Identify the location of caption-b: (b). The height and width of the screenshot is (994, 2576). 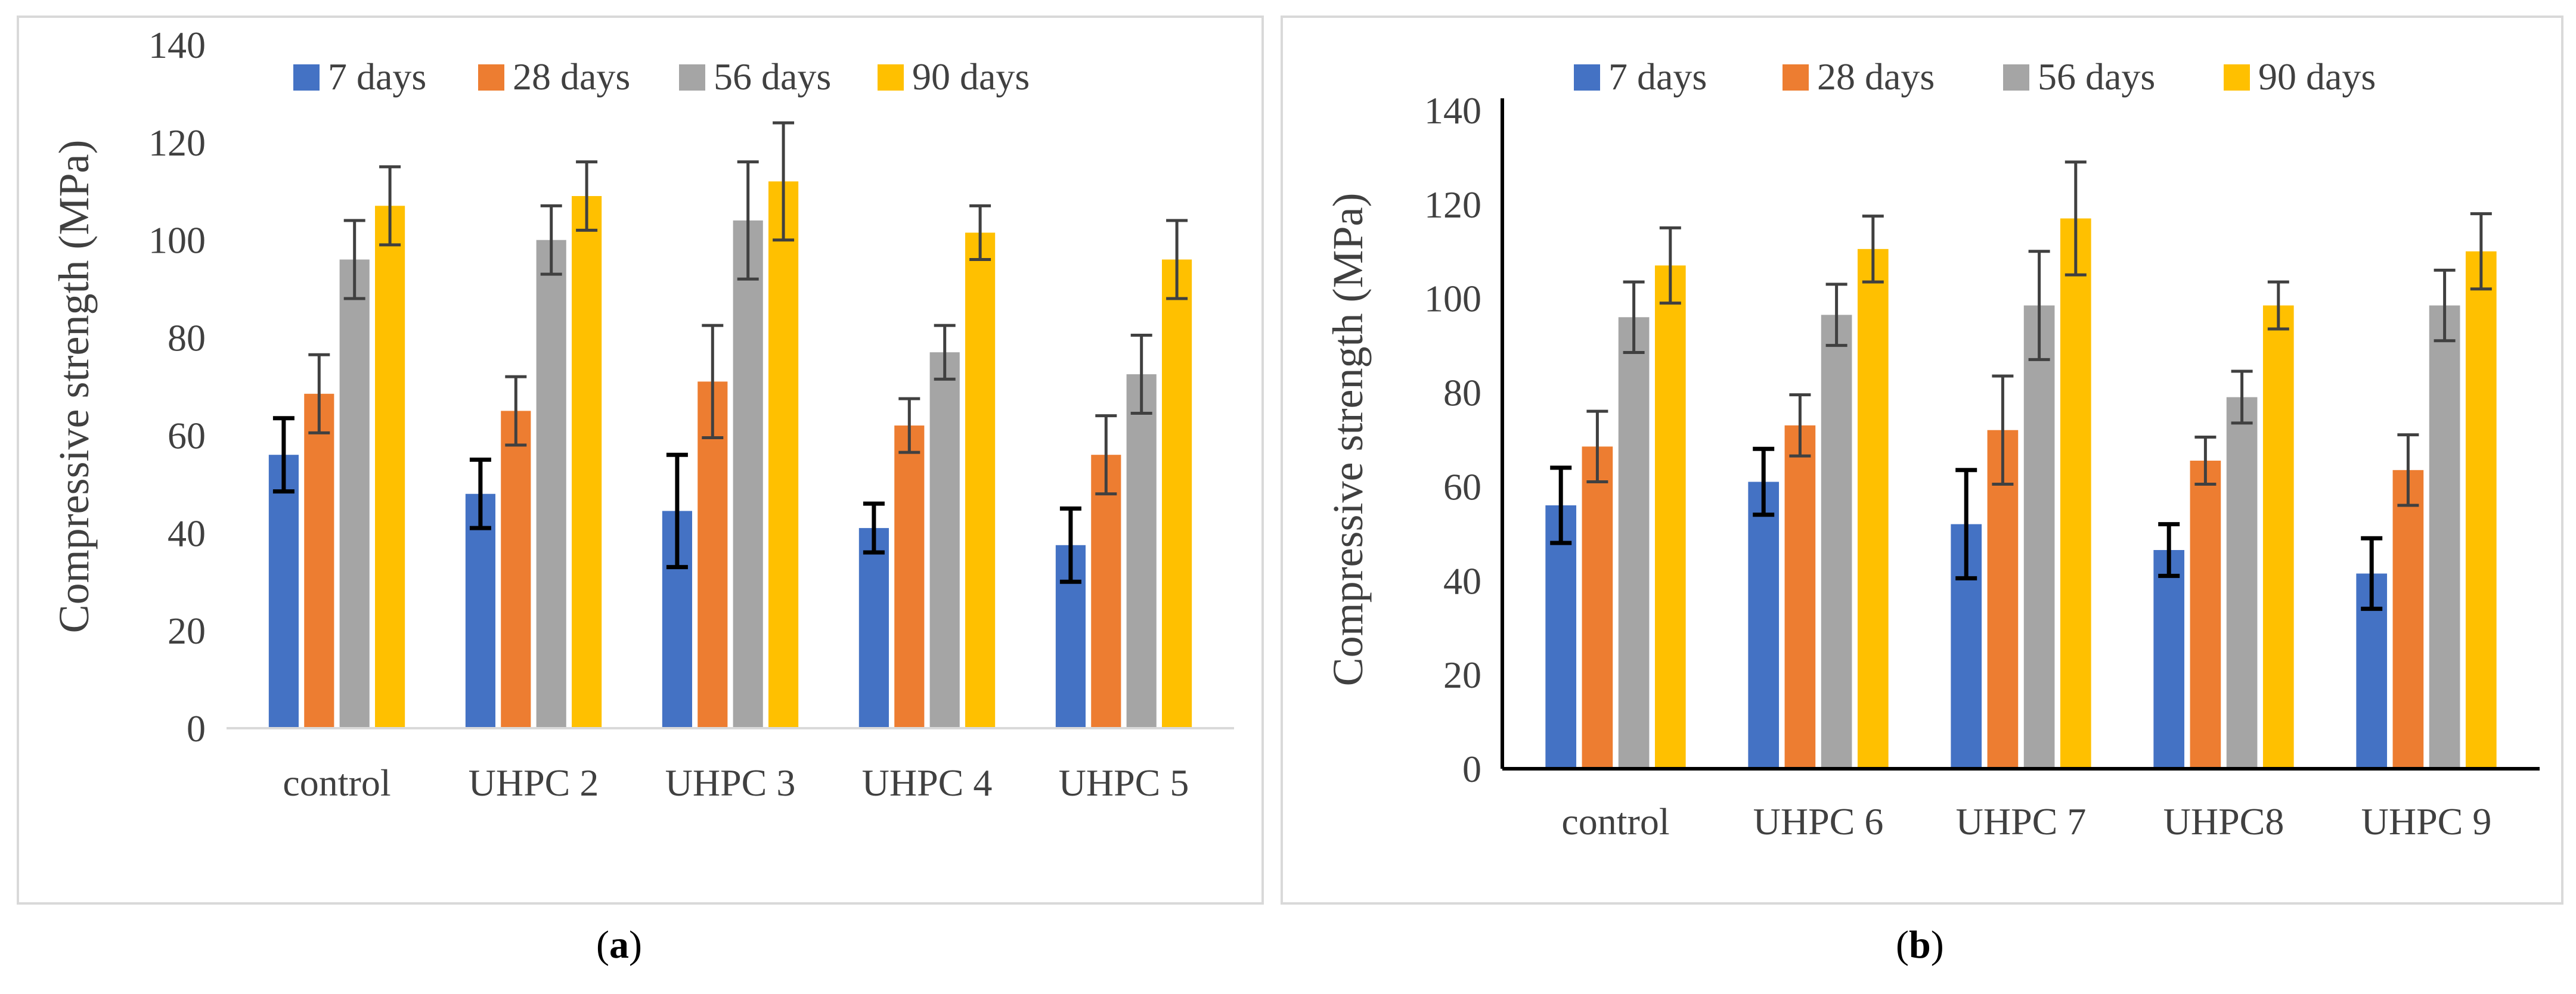
(1920, 945).